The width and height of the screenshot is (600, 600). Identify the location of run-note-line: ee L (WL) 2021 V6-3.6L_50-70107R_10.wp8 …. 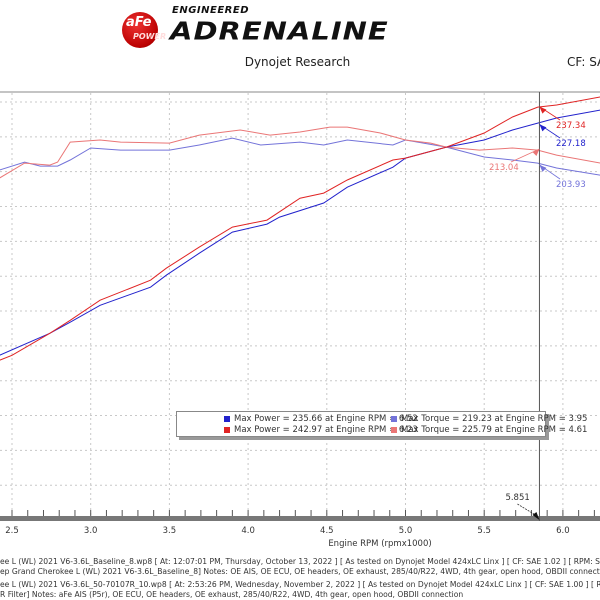
(300, 584).